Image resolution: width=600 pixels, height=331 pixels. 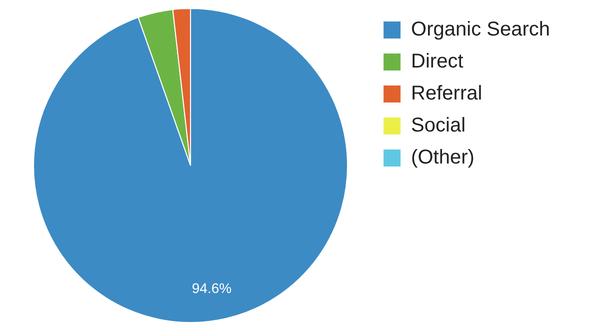 I want to click on legend-label: Direct, so click(x=437, y=61).